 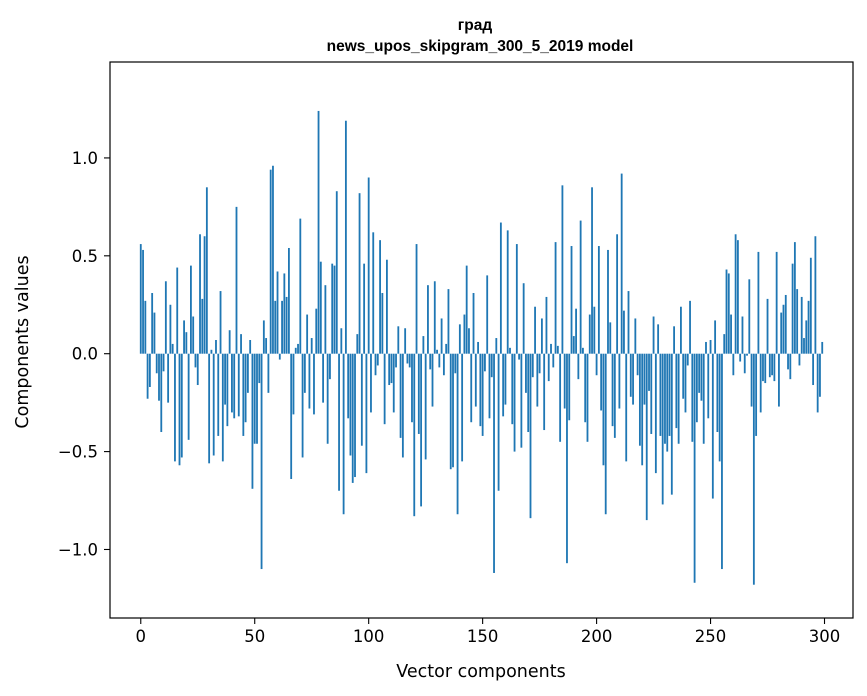 What do you see at coordinates (480, 672) in the screenshot?
I see `x-axis-label: Vector components` at bounding box center [480, 672].